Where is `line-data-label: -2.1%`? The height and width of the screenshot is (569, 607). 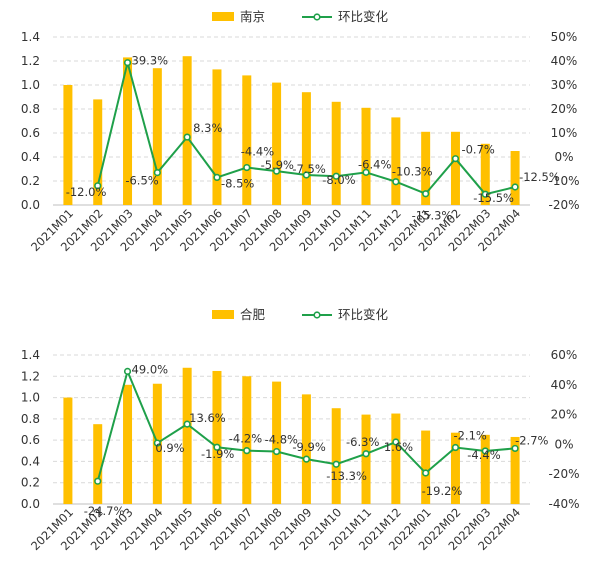
line-data-label: -2.1% is located at coordinates (469, 436).